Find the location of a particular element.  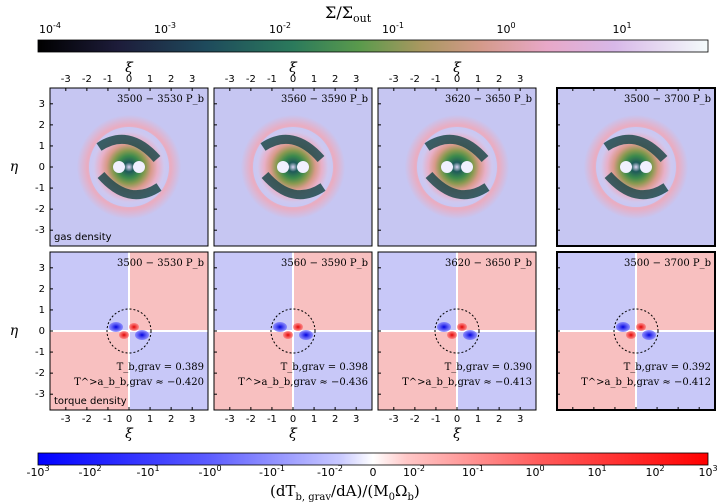

top-colorbar-tick-label: 10⁻² is located at coordinates (280, 28).